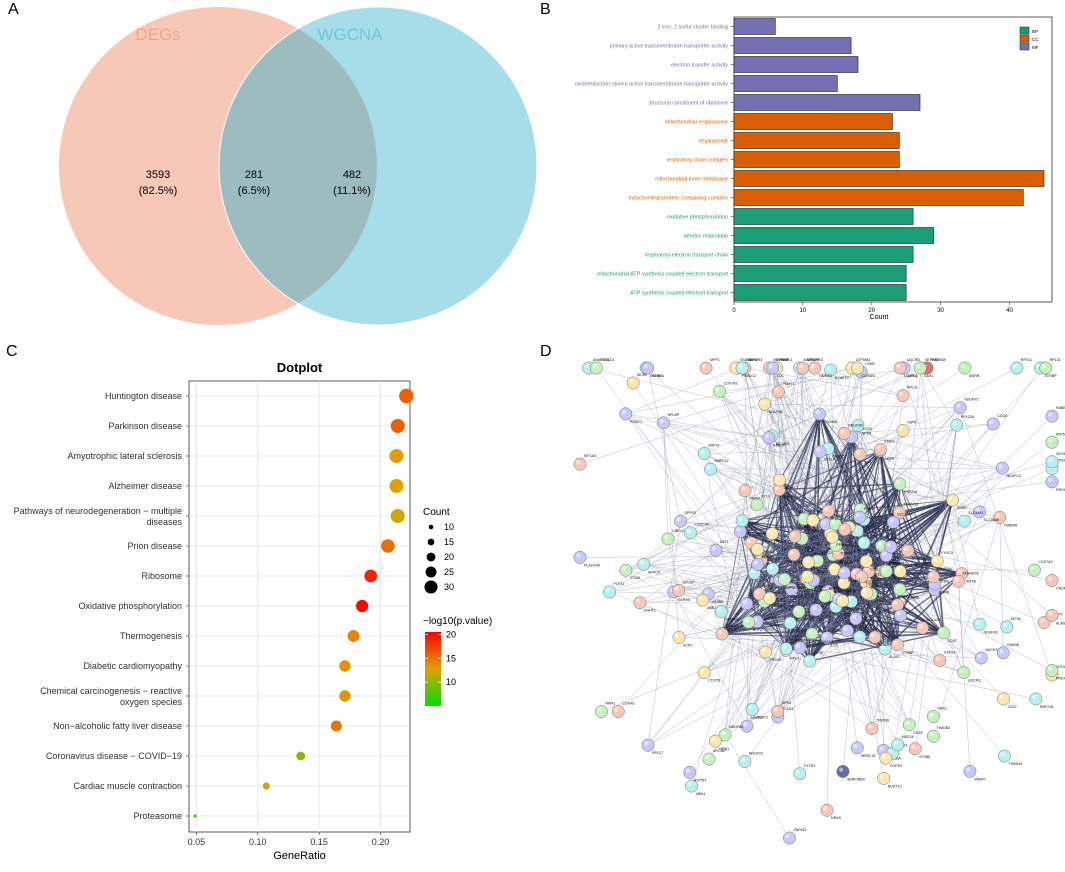 This screenshot has width=1065, height=872. What do you see at coordinates (298, 166) in the screenshot?
I see `venn-overlap` at bounding box center [298, 166].